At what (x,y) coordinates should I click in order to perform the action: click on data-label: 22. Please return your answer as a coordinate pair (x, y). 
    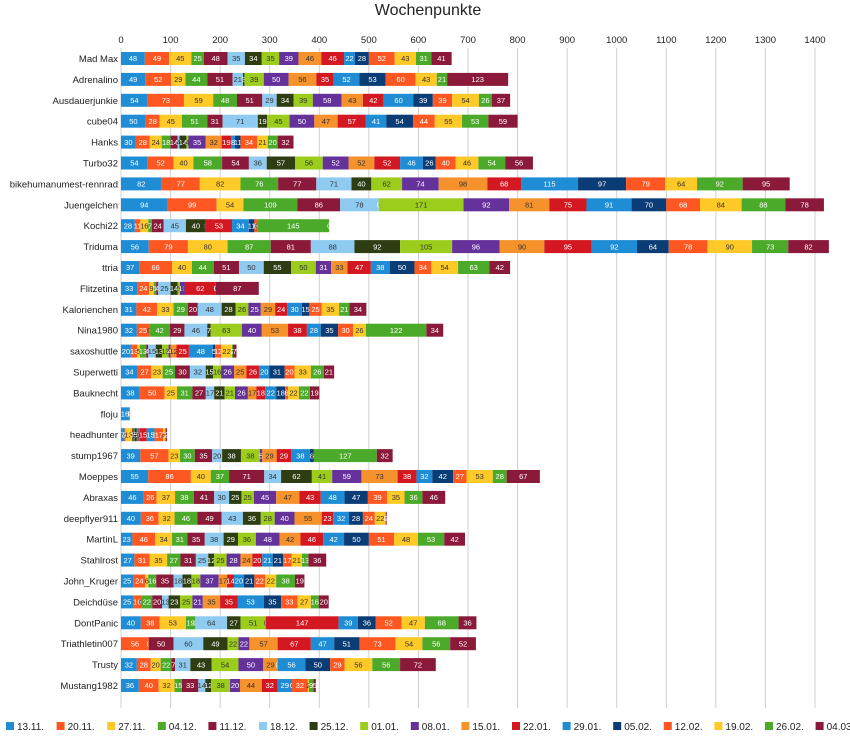
    Looking at the image, I should click on (233, 643).